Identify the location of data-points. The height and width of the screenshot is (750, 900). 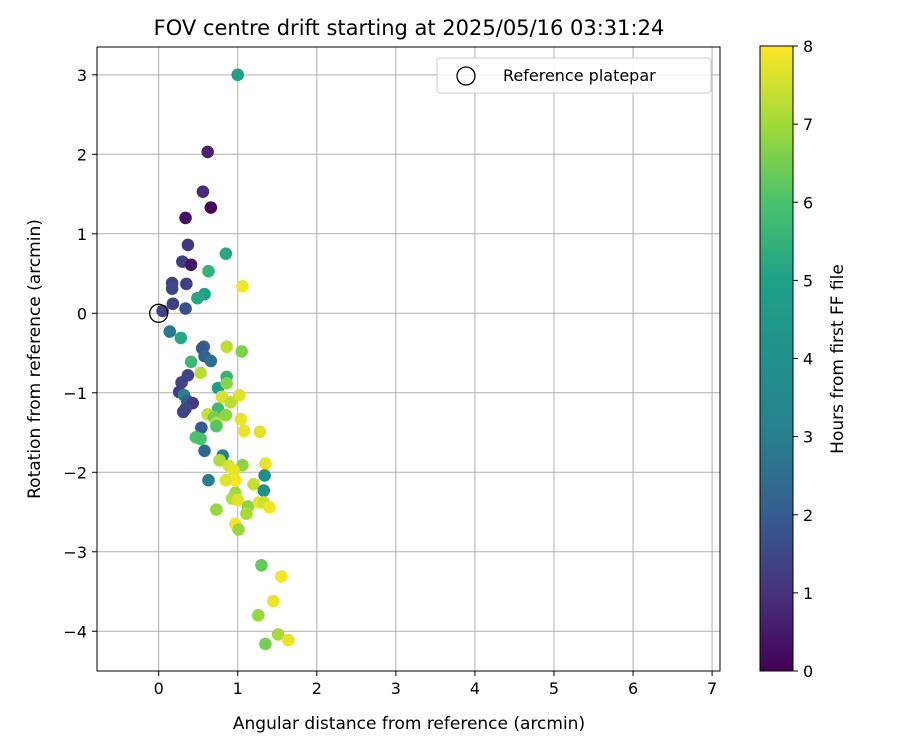
(225, 359).